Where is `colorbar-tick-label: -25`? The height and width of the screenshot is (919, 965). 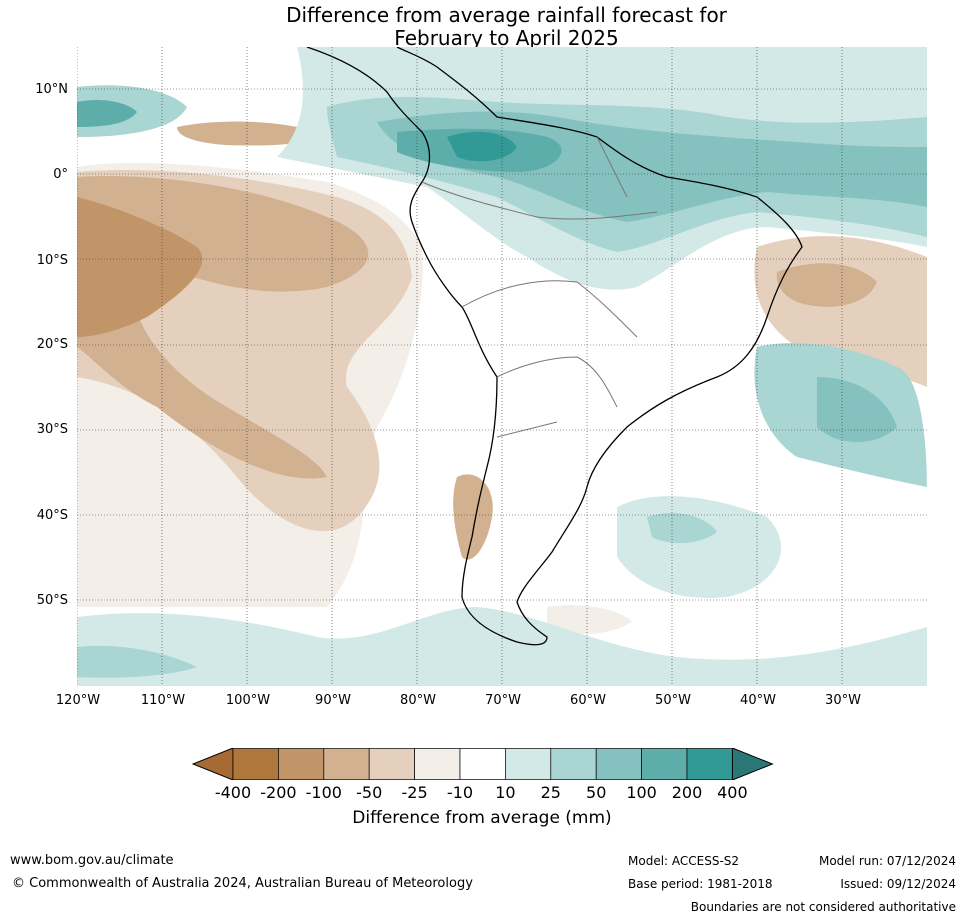
colorbar-tick-label: -25 is located at coordinates (414, 792).